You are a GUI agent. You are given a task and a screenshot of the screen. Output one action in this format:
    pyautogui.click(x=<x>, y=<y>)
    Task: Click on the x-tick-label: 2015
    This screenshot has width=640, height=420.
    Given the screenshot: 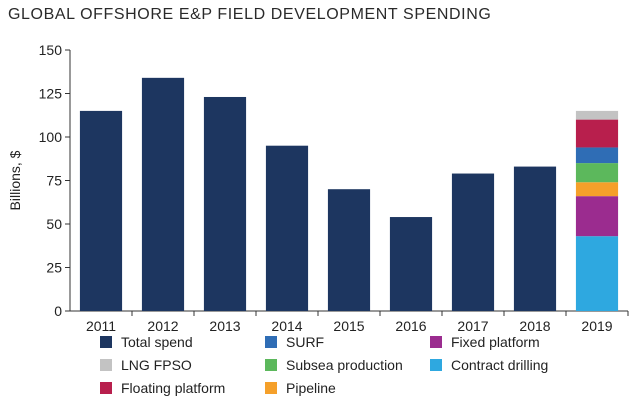 What is the action you would take?
    pyautogui.click(x=348, y=326)
    